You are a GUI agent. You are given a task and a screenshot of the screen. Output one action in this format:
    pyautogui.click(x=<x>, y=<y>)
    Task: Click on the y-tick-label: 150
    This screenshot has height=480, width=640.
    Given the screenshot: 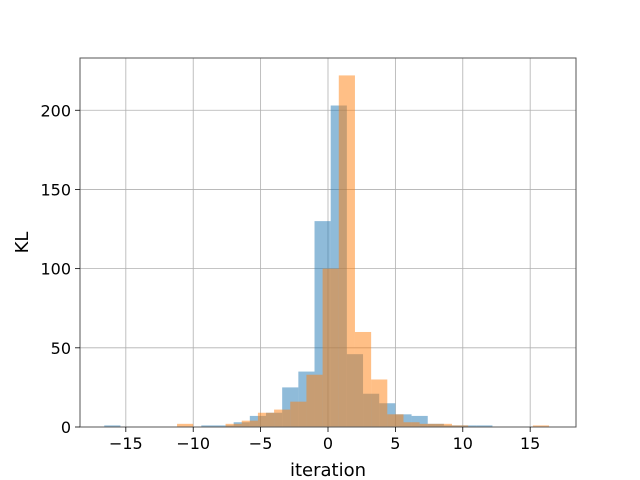 What is the action you would take?
    pyautogui.click(x=55, y=189)
    